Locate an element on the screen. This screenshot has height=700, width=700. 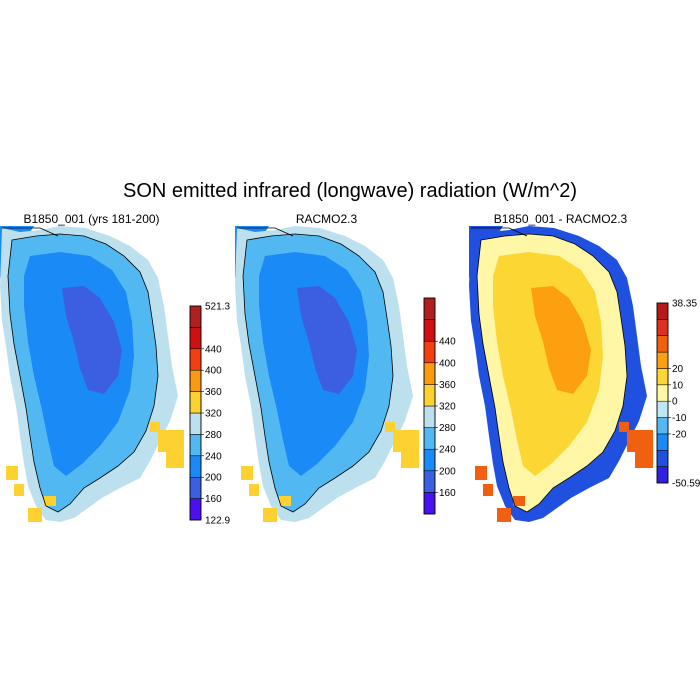
panel-title-model: B1850_001 (yrs 181-200) is located at coordinates (91, 219).